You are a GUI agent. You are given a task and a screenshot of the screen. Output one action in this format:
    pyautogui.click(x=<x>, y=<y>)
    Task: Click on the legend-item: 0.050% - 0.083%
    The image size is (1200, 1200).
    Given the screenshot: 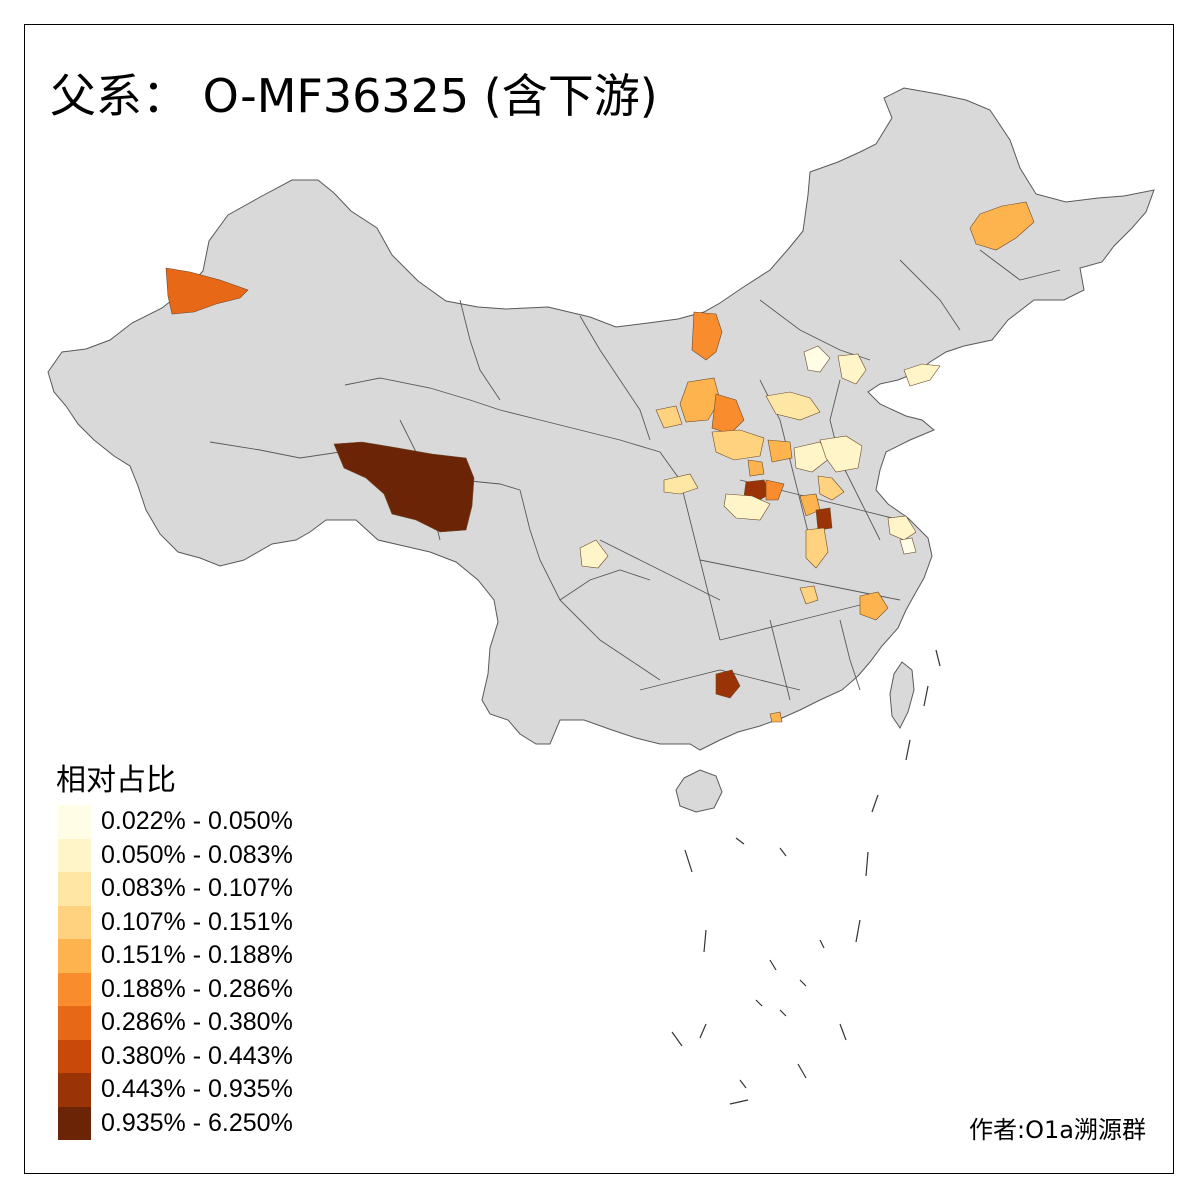 What is the action you would take?
    pyautogui.click(x=175, y=855)
    